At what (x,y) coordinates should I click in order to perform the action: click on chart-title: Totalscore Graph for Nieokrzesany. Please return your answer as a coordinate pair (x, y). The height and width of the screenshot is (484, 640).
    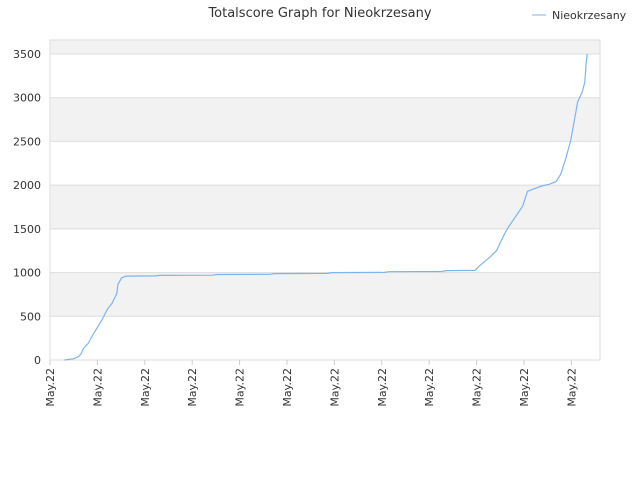
    Looking at the image, I should click on (319, 13).